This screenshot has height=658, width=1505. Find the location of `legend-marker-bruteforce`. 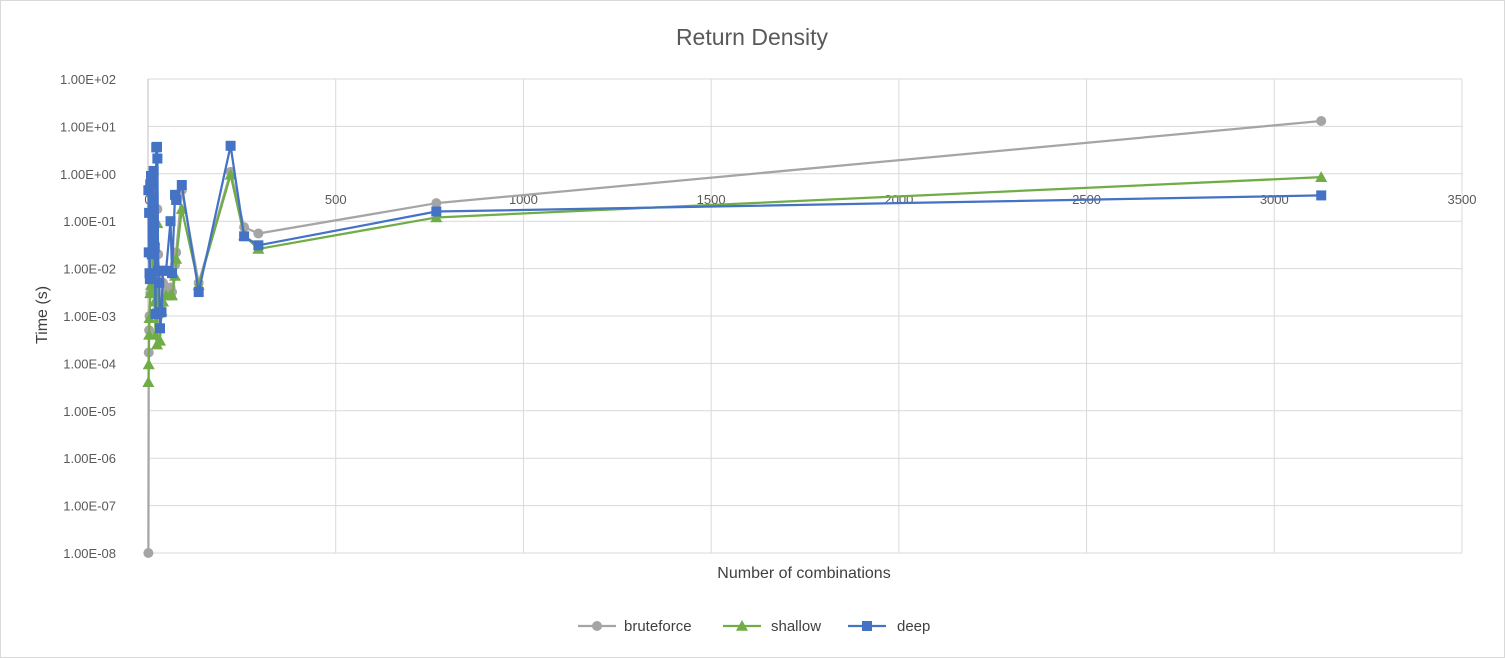

legend-marker-bruteforce is located at coordinates (597, 626).